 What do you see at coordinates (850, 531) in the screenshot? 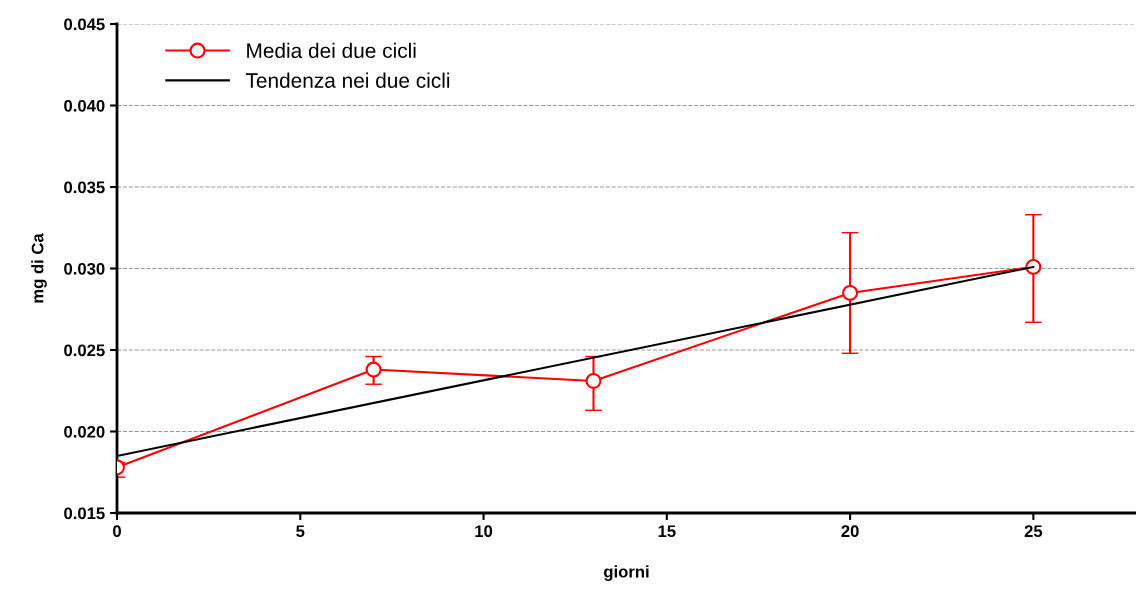
I see `x-tick-label: 20` at bounding box center [850, 531].